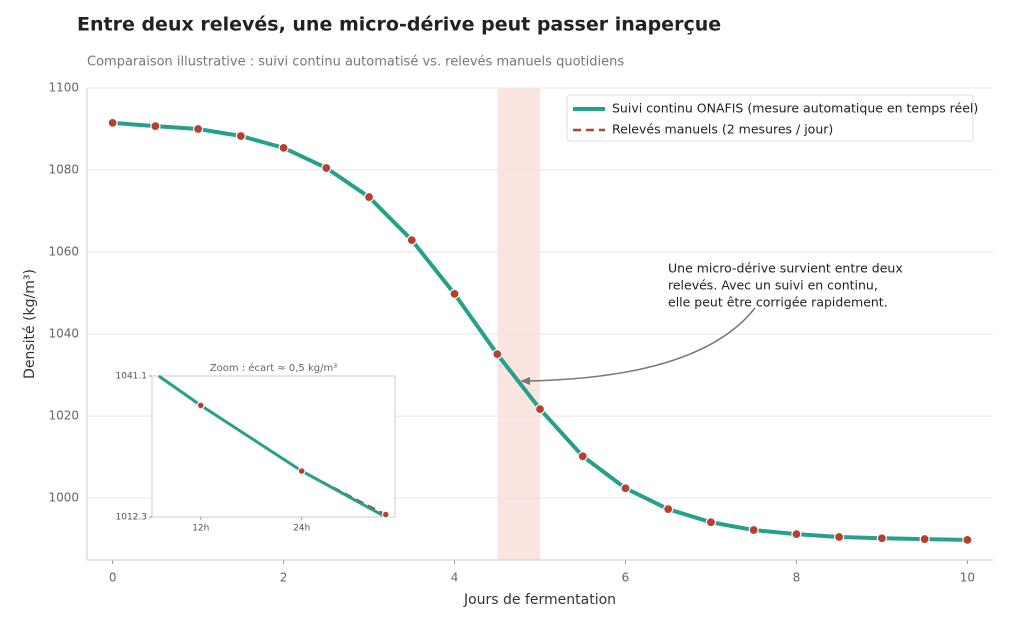 This screenshot has width=1024, height=623. What do you see at coordinates (525, 381) in the screenshot?
I see `arrow-head` at bounding box center [525, 381].